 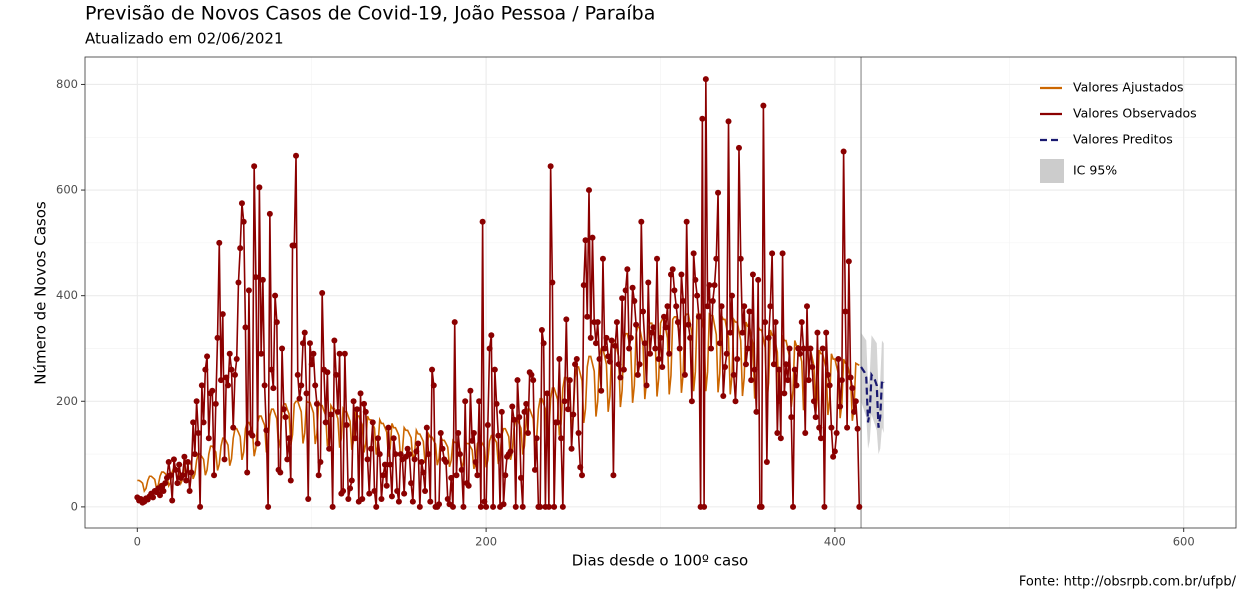 What do you see at coordinates (67, 401) in the screenshot?
I see `y-tick-label: 200` at bounding box center [67, 401].